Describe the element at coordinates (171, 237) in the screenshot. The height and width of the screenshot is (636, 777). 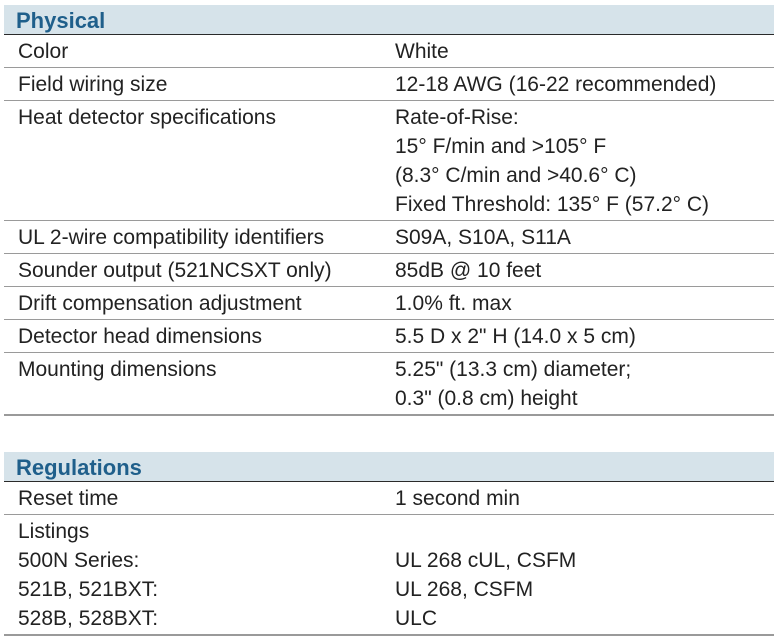
I see `spec-label: UL 2-wire compatibility identifiers` at that location.